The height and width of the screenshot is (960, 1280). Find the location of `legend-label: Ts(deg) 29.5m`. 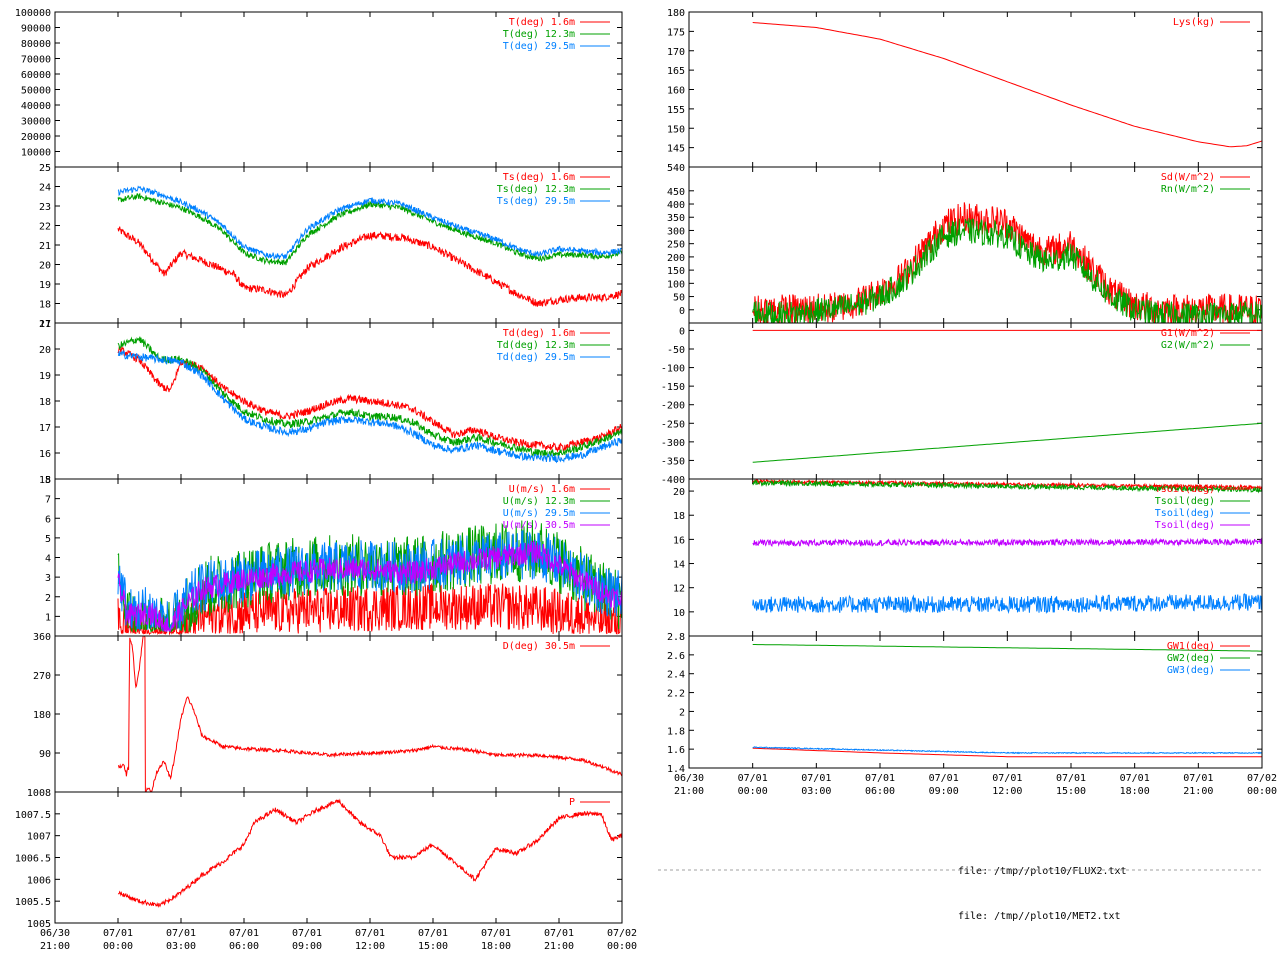

legend-label: Ts(deg) 29.5m is located at coordinates (536, 201).